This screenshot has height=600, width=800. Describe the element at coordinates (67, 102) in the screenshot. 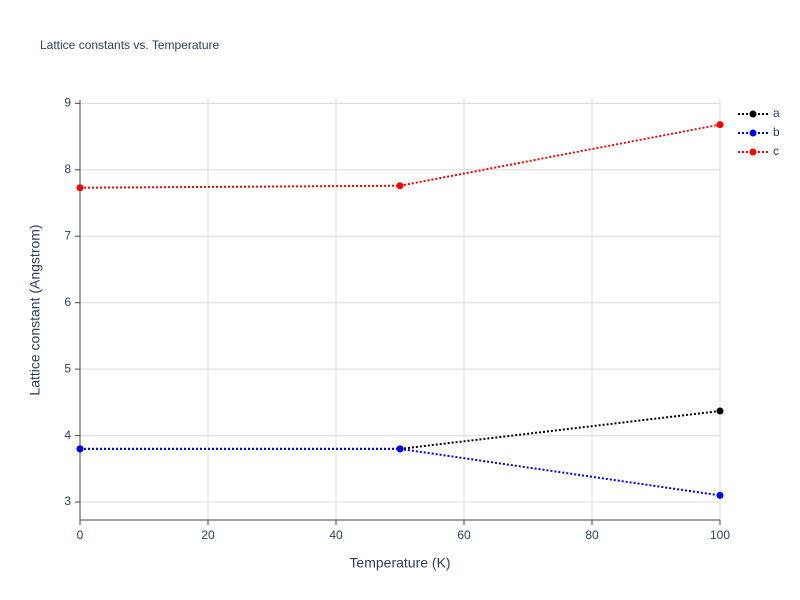

I see `y-tick-label: 9` at that location.